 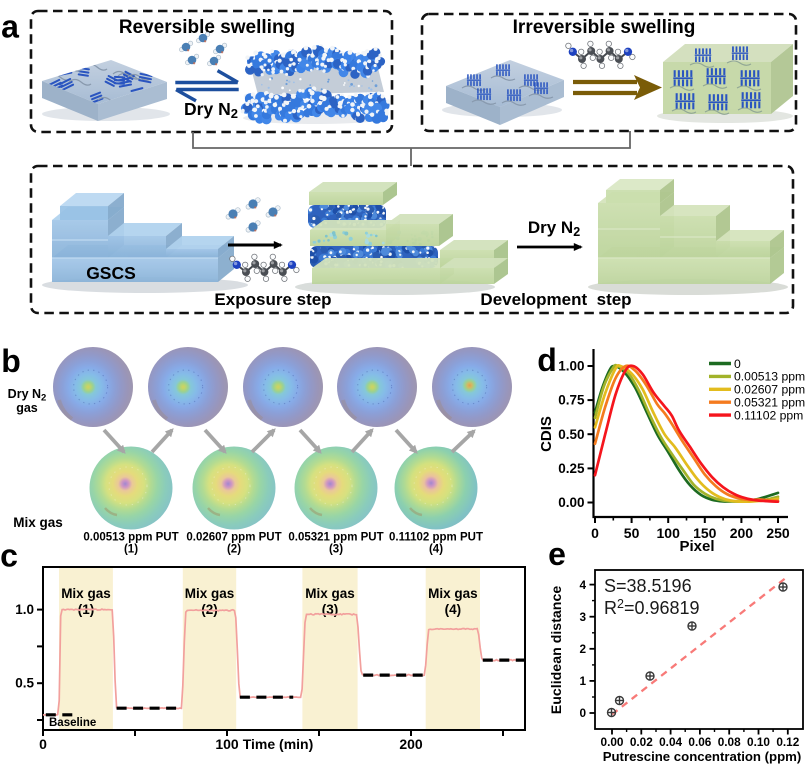 I want to click on svg-text: 0.02607 ppm, so click(x=769, y=390).